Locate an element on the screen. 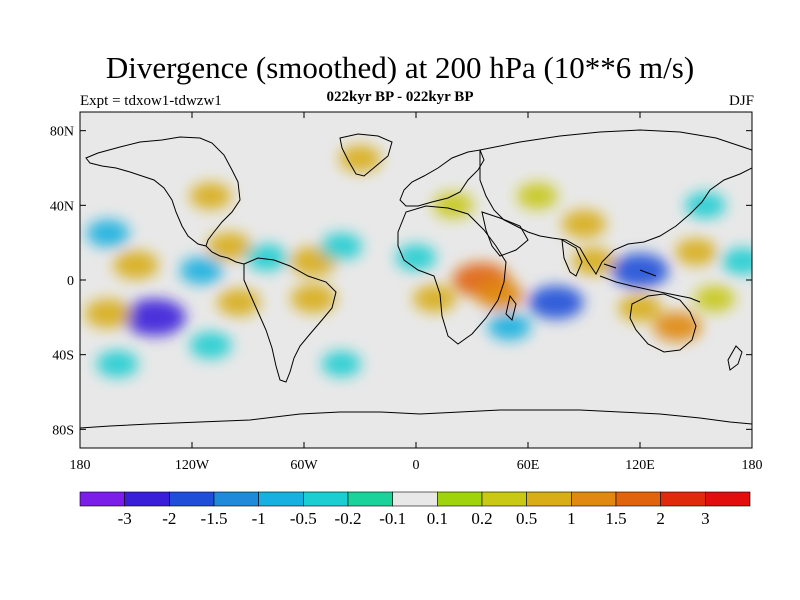 The height and width of the screenshot is (600, 800). colorbar-label: 3 is located at coordinates (705, 518).